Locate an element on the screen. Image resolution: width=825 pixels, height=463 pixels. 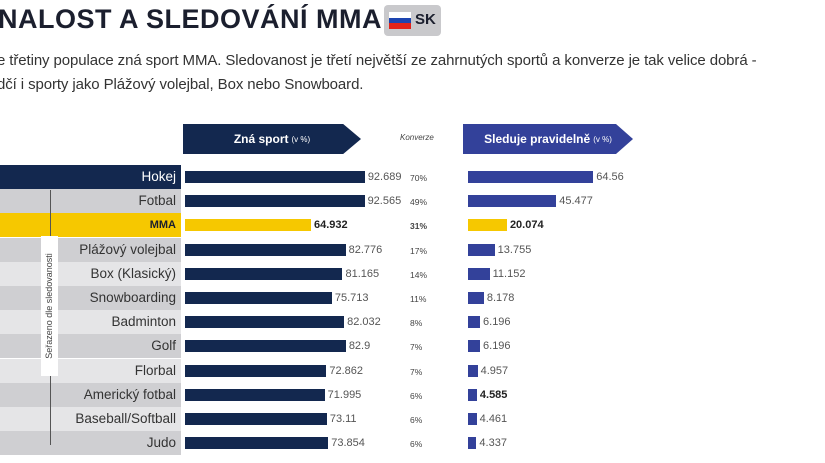
category-label: Badminton is located at coordinates (90, 322).